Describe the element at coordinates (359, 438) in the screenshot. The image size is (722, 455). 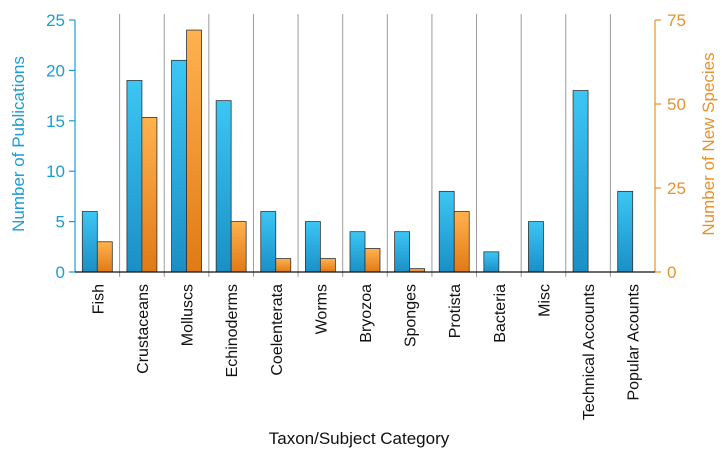
I see `x-axis-title: Taxon/Subject Category` at that location.